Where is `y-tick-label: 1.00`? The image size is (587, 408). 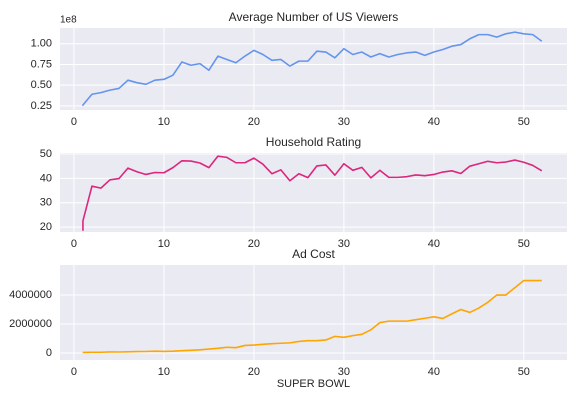
y-tick-label: 1.00 is located at coordinates (41, 44).